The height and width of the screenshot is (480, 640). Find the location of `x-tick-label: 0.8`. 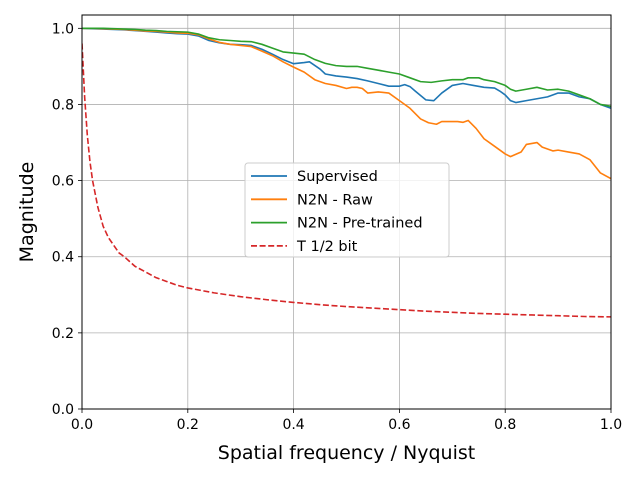

x-tick-label: 0.8 is located at coordinates (505, 425).